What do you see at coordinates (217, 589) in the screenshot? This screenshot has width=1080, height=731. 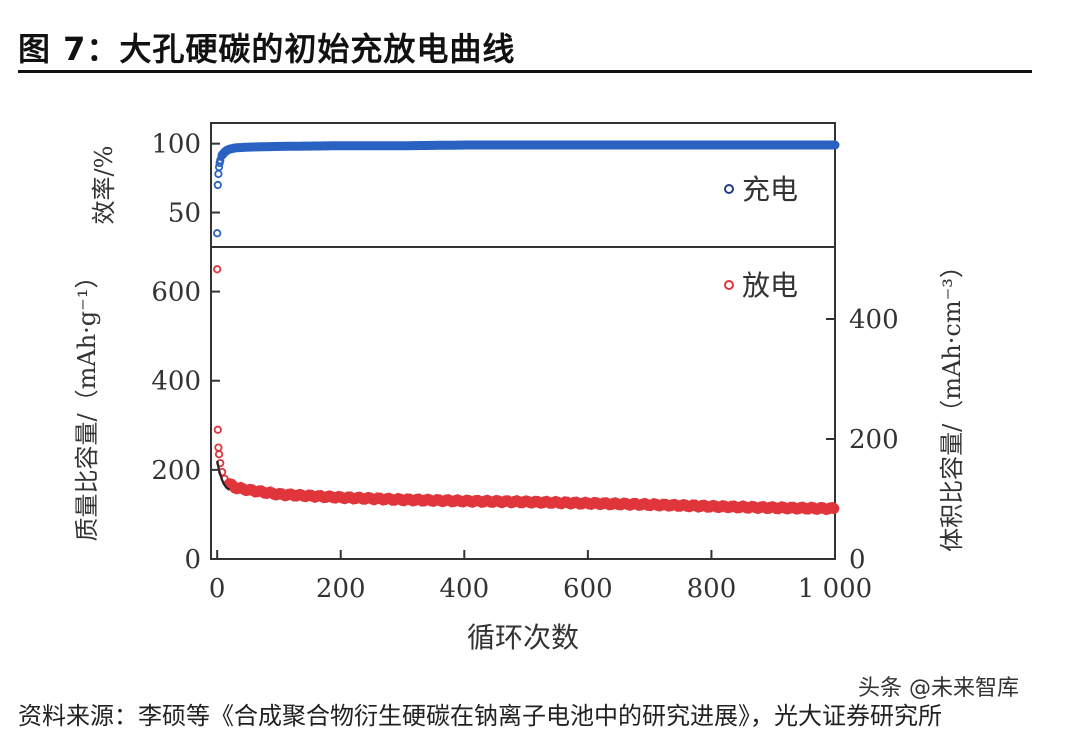 I see `xtick-label: 0` at bounding box center [217, 589].